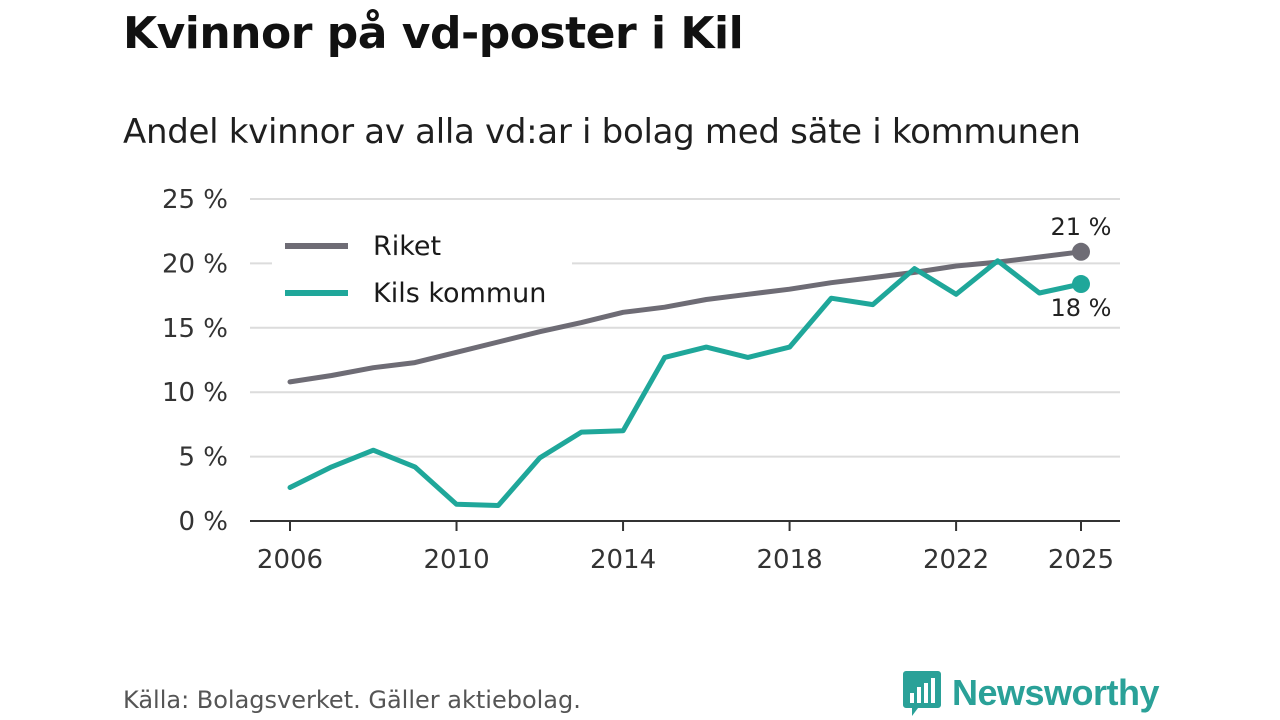 The width and height of the screenshot is (1280, 720). I want to click on y-axis-ticks: 0 % 5 % 10 % 15 % 20 % 25 %, so click(195, 361).